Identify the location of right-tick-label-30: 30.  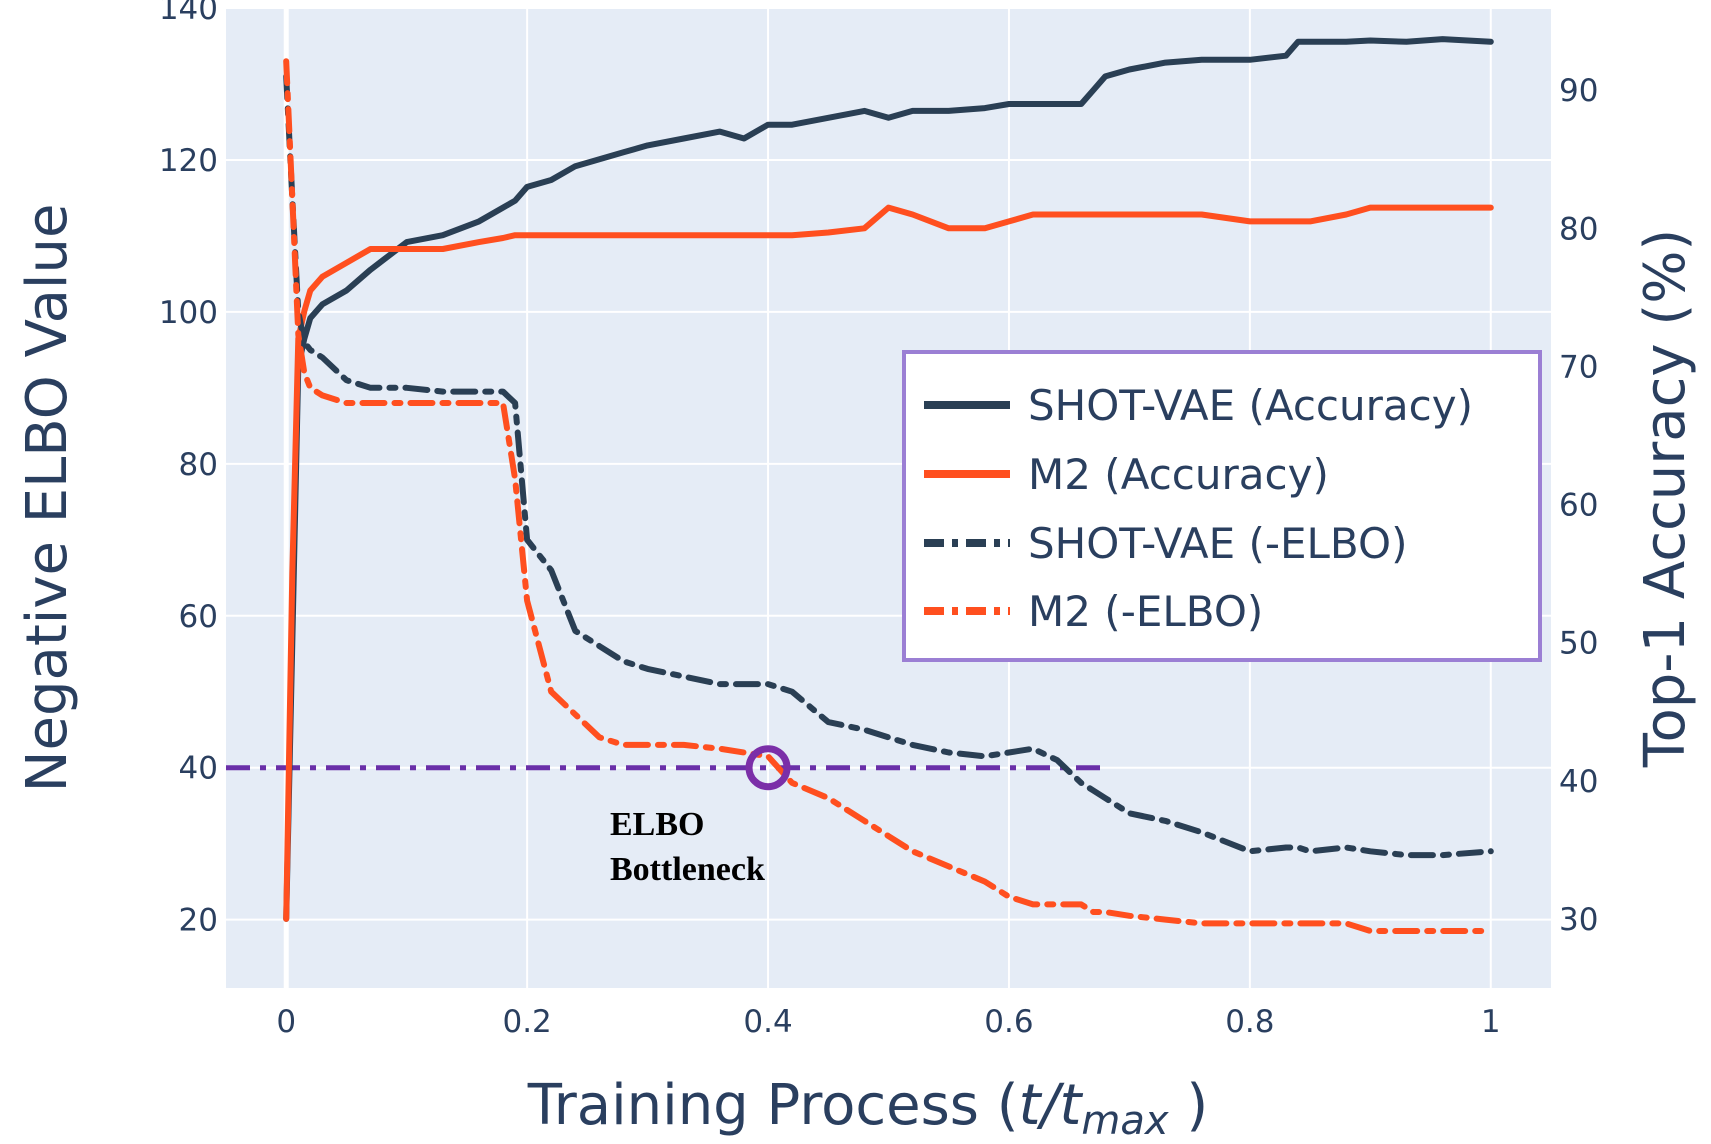
(1578, 920).